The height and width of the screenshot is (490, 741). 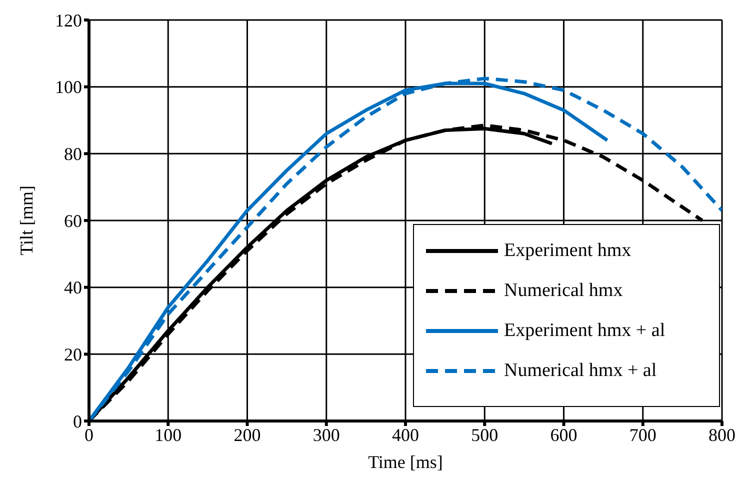 What do you see at coordinates (73, 354) in the screenshot?
I see `y-tick-label: 20` at bounding box center [73, 354].